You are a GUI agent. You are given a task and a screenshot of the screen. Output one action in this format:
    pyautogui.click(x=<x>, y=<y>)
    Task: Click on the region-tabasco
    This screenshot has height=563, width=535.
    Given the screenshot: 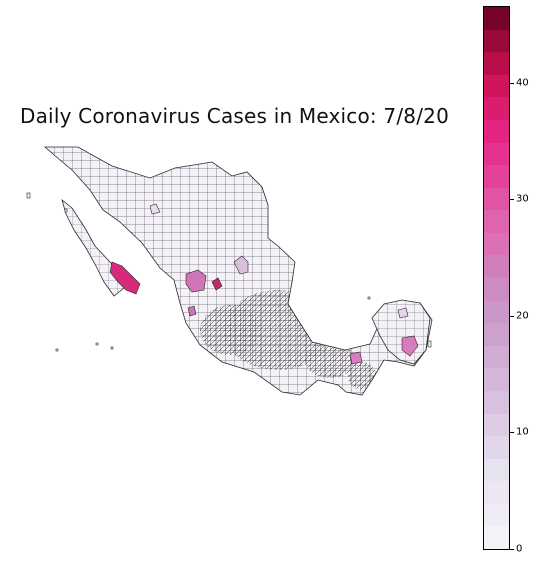 What is the action you would take?
    pyautogui.click(x=356, y=358)
    